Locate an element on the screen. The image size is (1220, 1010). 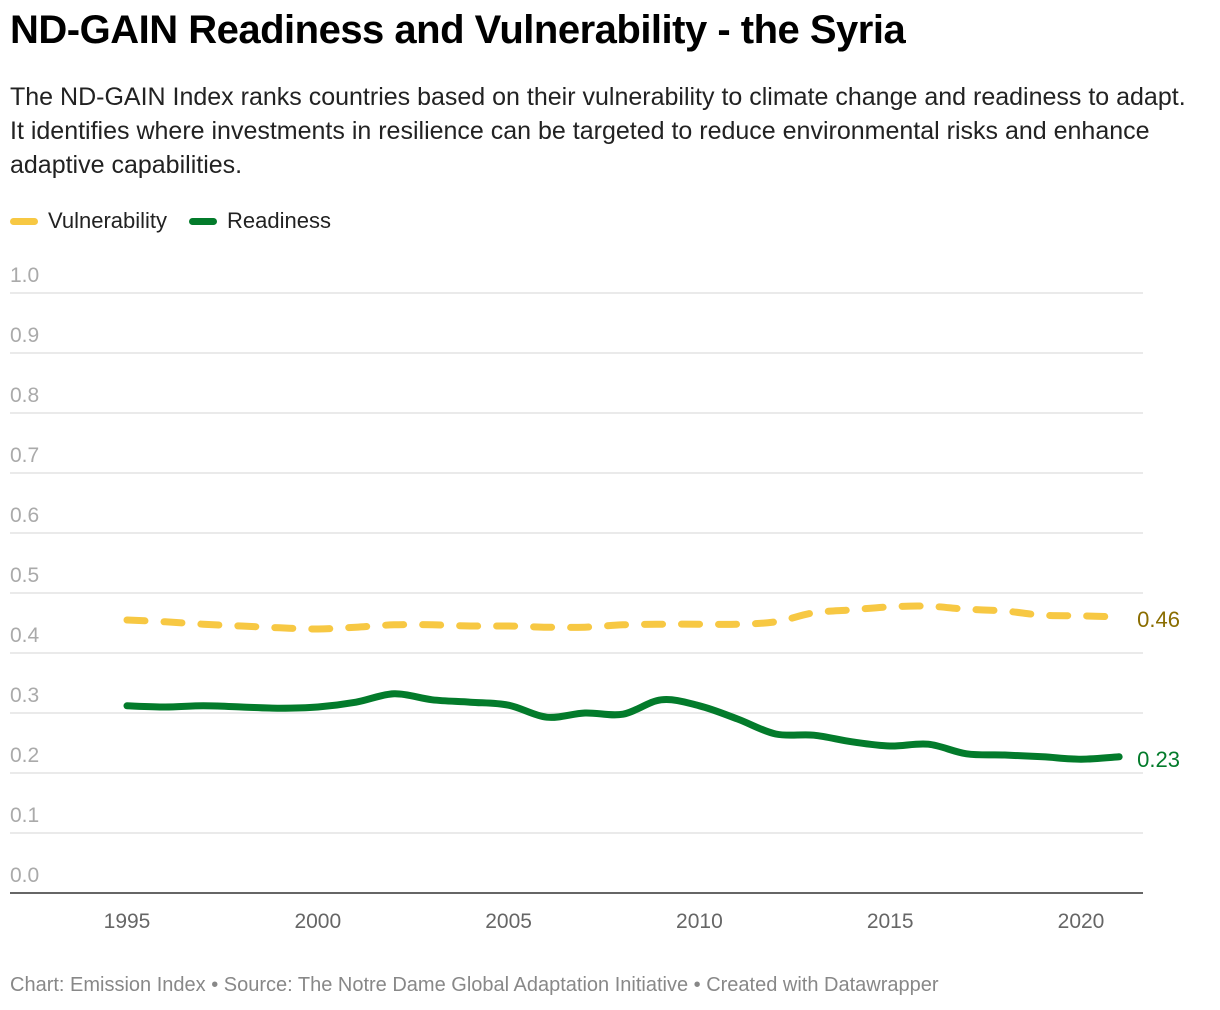
legend-item-vulnerability: Vulnerability is located at coordinates (88, 221).